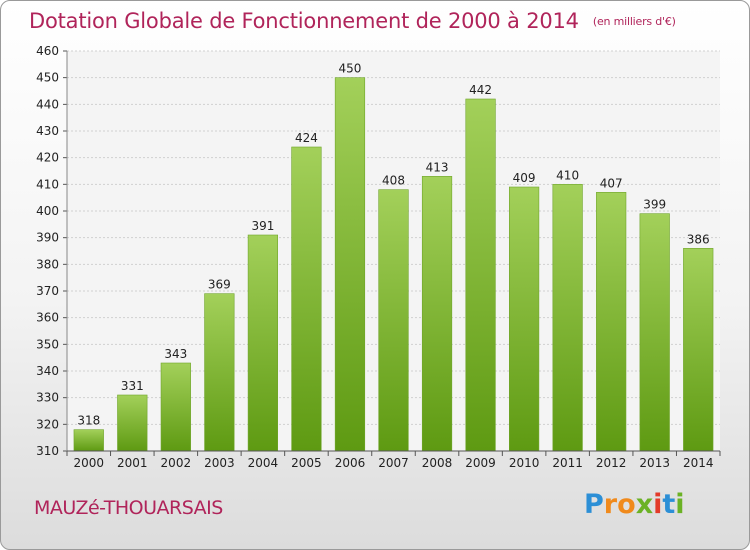 This screenshot has width=750, height=550. What do you see at coordinates (47, 131) in the screenshot?
I see `y-tick-label: 430` at bounding box center [47, 131].